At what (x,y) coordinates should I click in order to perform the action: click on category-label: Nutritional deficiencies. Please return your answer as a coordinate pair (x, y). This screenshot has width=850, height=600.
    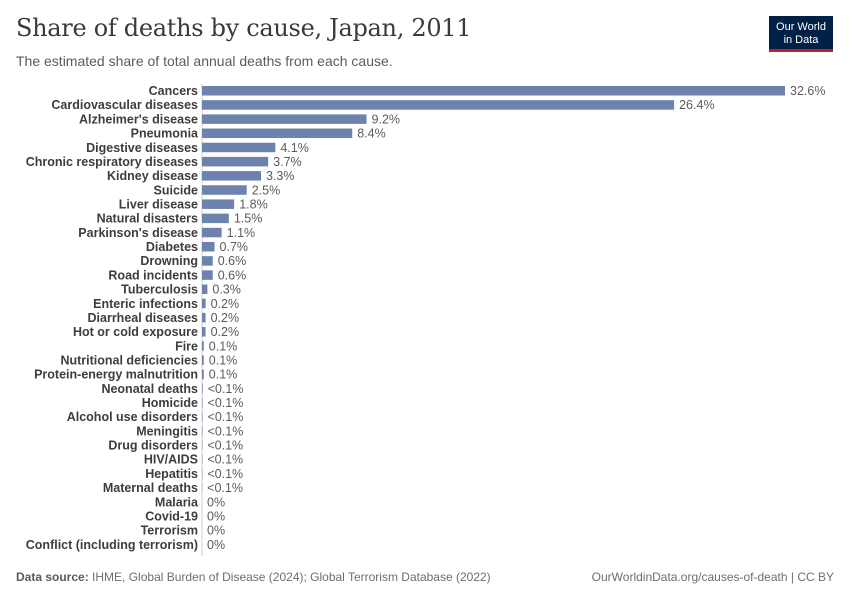
    Looking at the image, I should click on (129, 360).